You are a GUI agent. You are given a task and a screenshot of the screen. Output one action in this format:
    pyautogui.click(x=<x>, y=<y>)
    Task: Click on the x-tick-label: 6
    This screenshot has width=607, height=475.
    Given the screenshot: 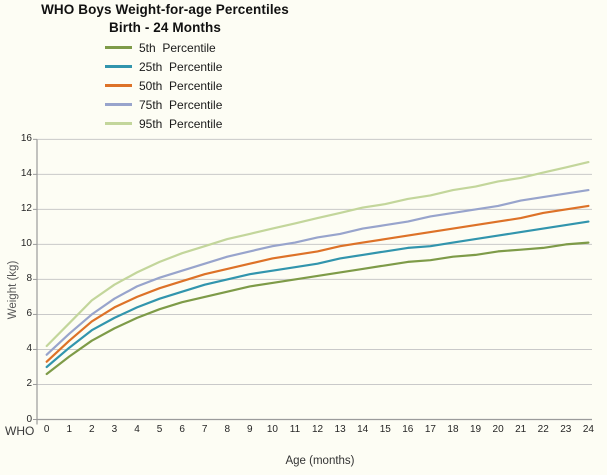 What is the action you would take?
    pyautogui.click(x=182, y=429)
    